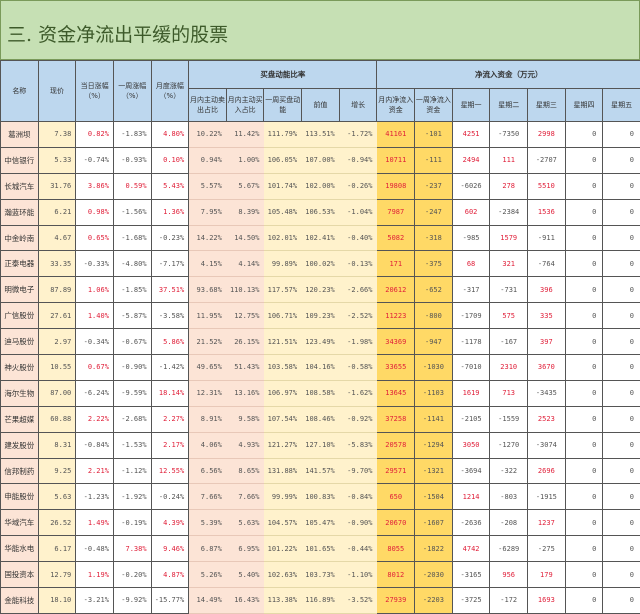  I want to click on cell: 106.71%, so click(283, 316).